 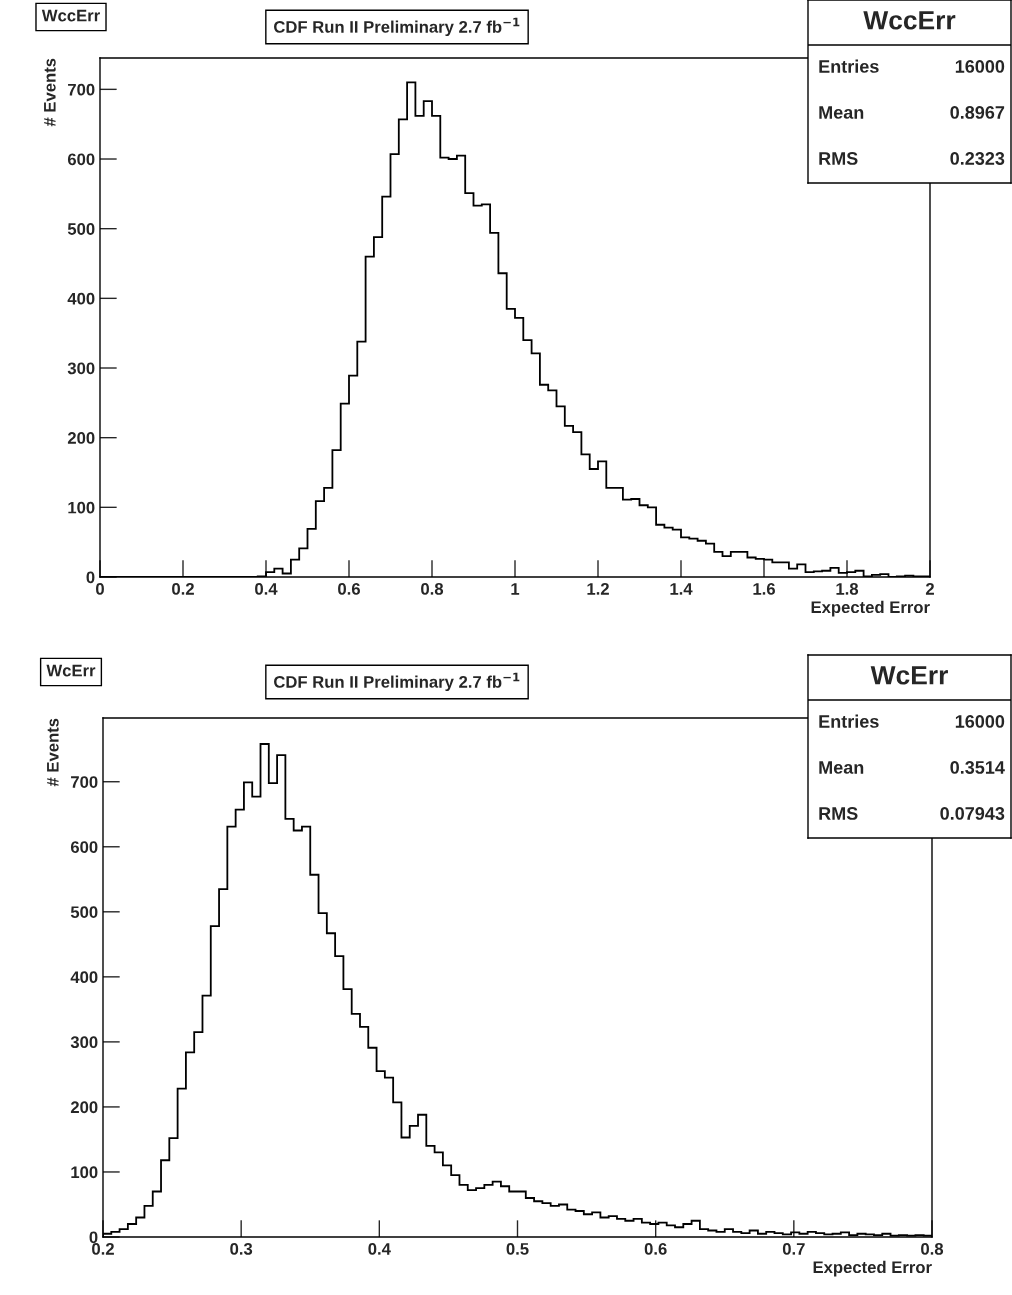 I want to click on x-tick-label: 1.8, so click(x=847, y=589).